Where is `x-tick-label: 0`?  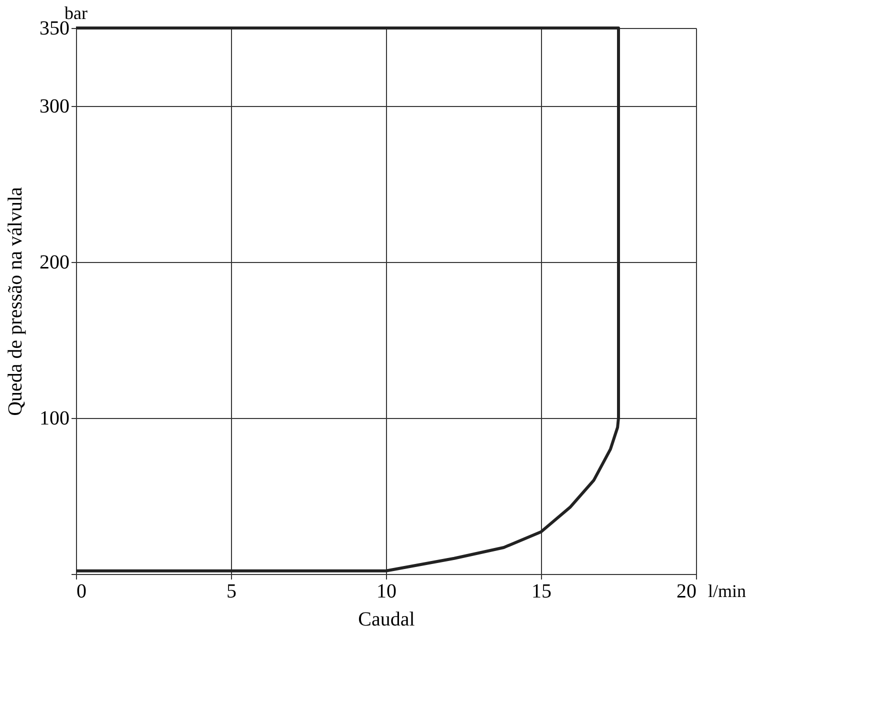
x-tick-label: 0 is located at coordinates (81, 591).